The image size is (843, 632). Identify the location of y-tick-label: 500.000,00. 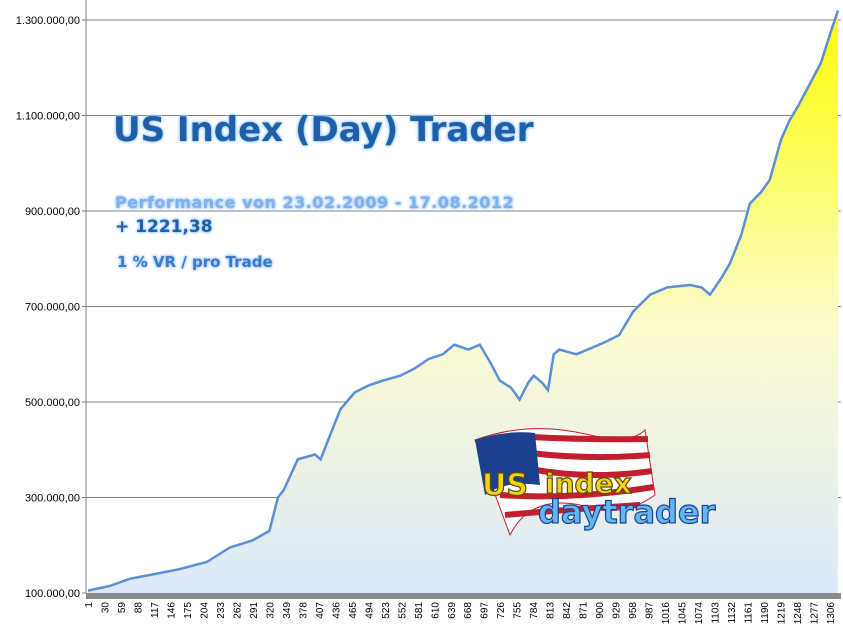
(52, 403).